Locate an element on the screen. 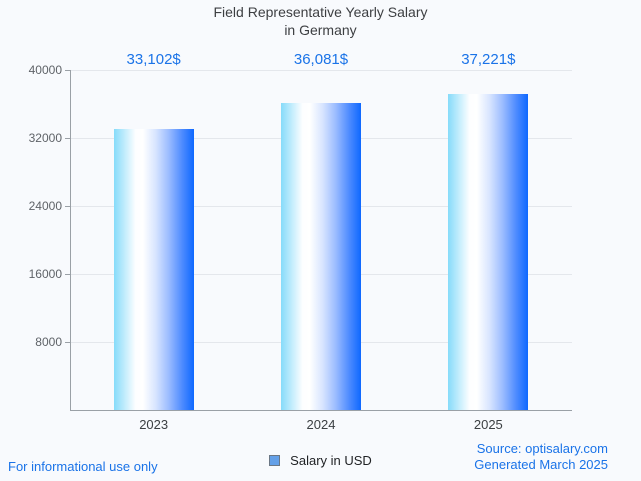 This screenshot has height=481, width=641. x-axis-tick-label: 2023 is located at coordinates (154, 424).